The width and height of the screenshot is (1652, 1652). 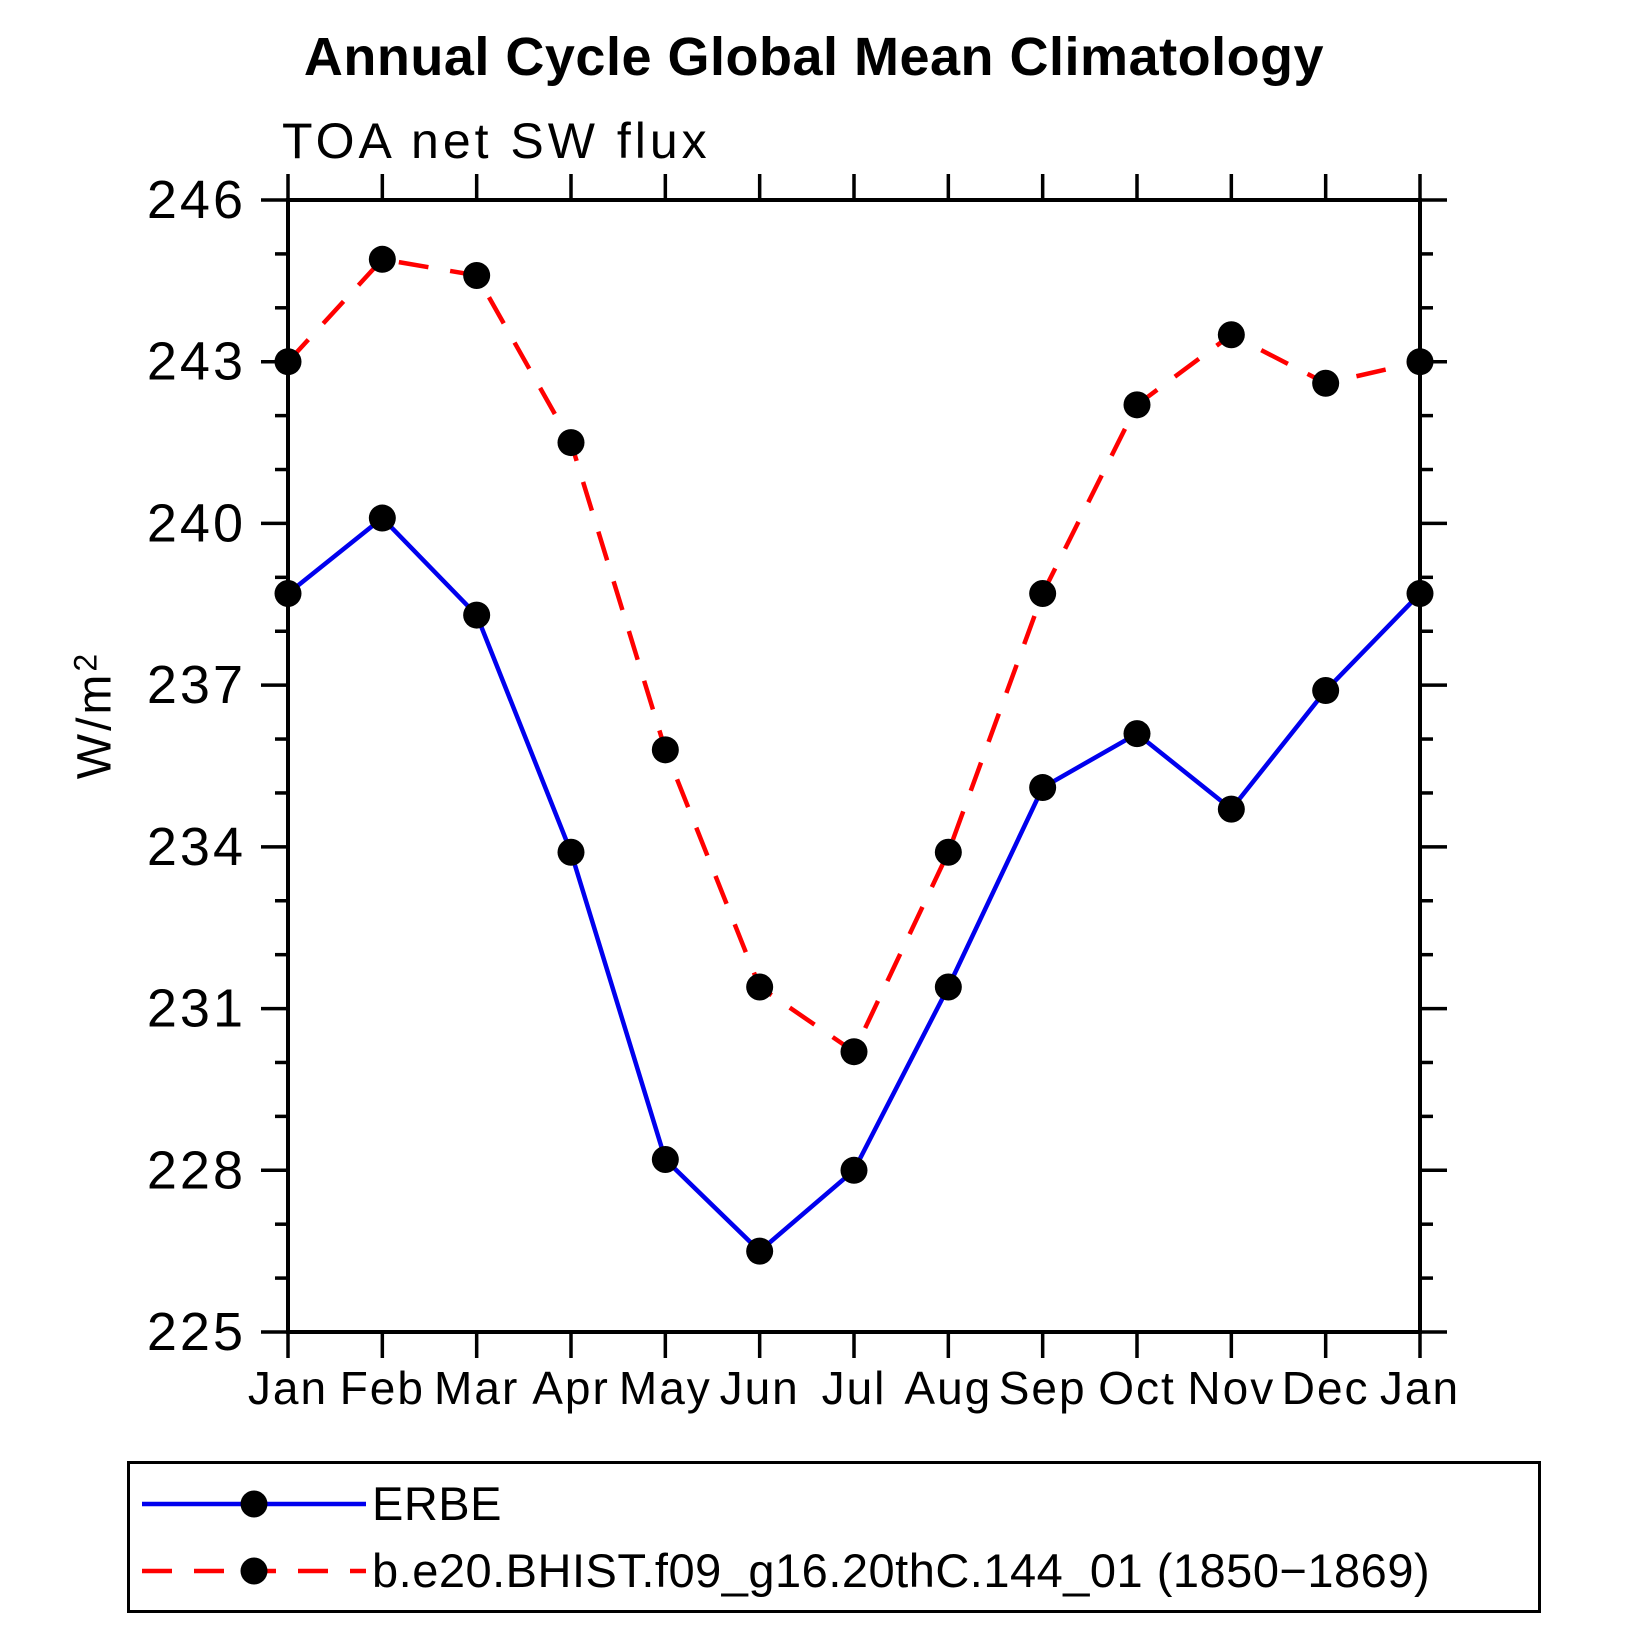 I want to click on y-axis-label-superscript: 2, so click(x=85, y=661).